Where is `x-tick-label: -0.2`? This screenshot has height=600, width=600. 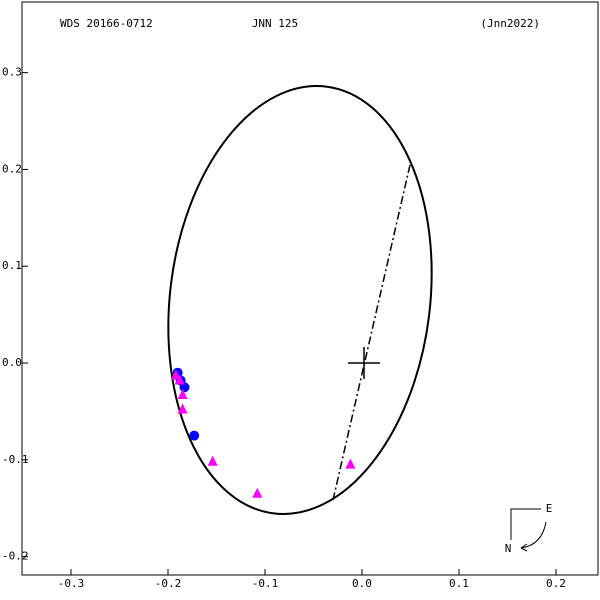
x-tick-label: -0.2 is located at coordinates (168, 583).